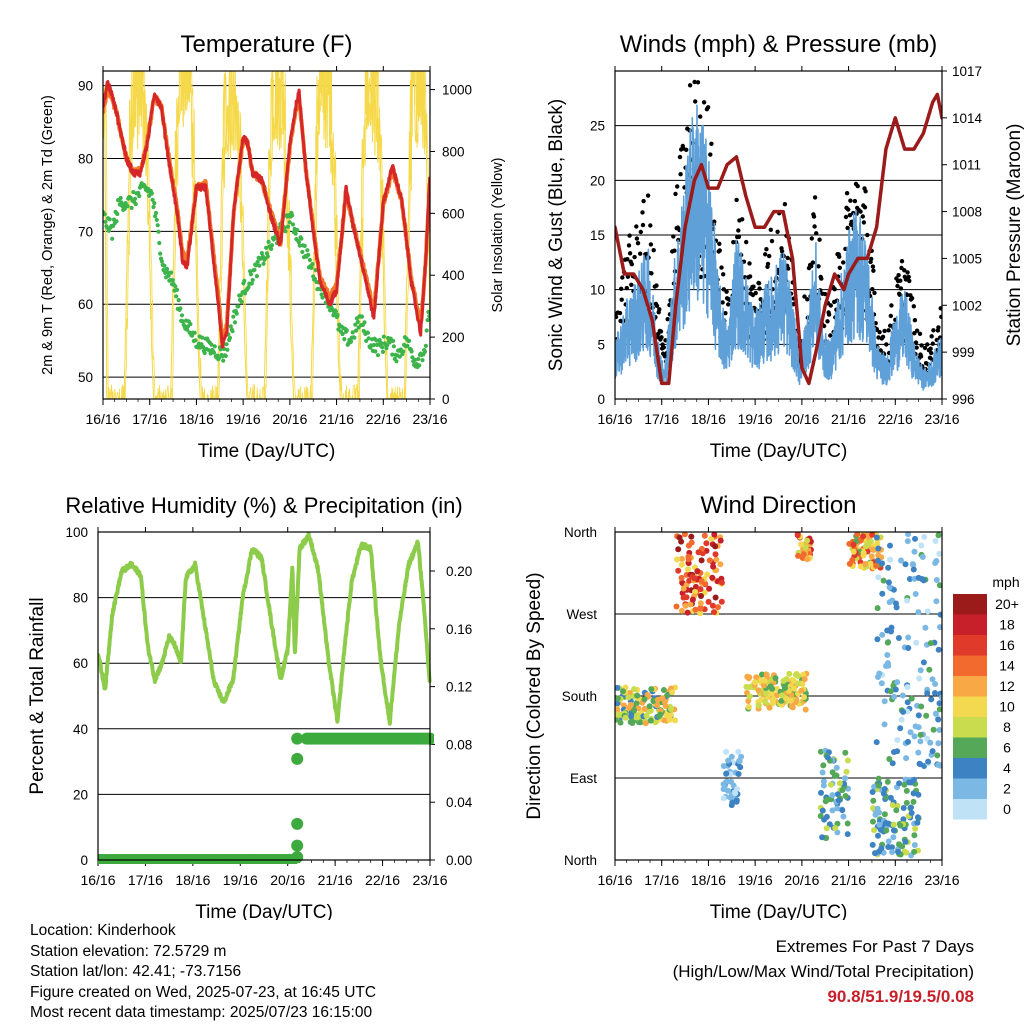 The height and width of the screenshot is (1024, 1024). What do you see at coordinates (963, 399) in the screenshot?
I see `y-right-tick-label: 996` at bounding box center [963, 399].